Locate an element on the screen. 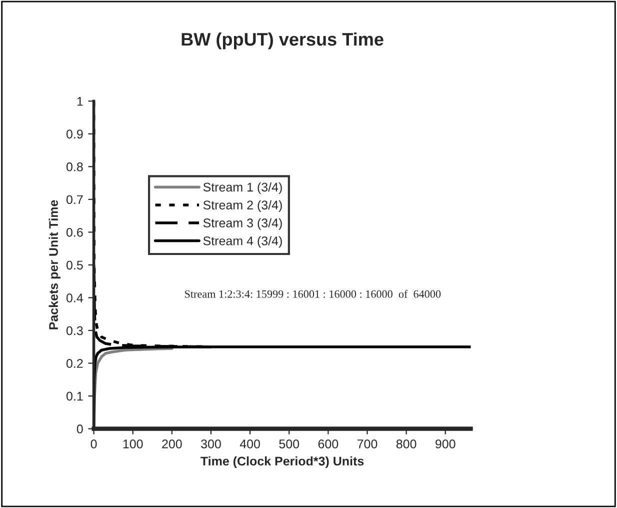  y-tick-label: 0.7 is located at coordinates (74, 199).